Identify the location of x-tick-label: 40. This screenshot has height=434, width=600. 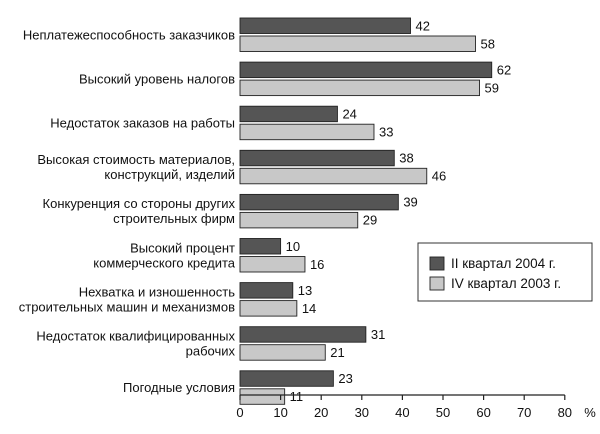
(402, 412).